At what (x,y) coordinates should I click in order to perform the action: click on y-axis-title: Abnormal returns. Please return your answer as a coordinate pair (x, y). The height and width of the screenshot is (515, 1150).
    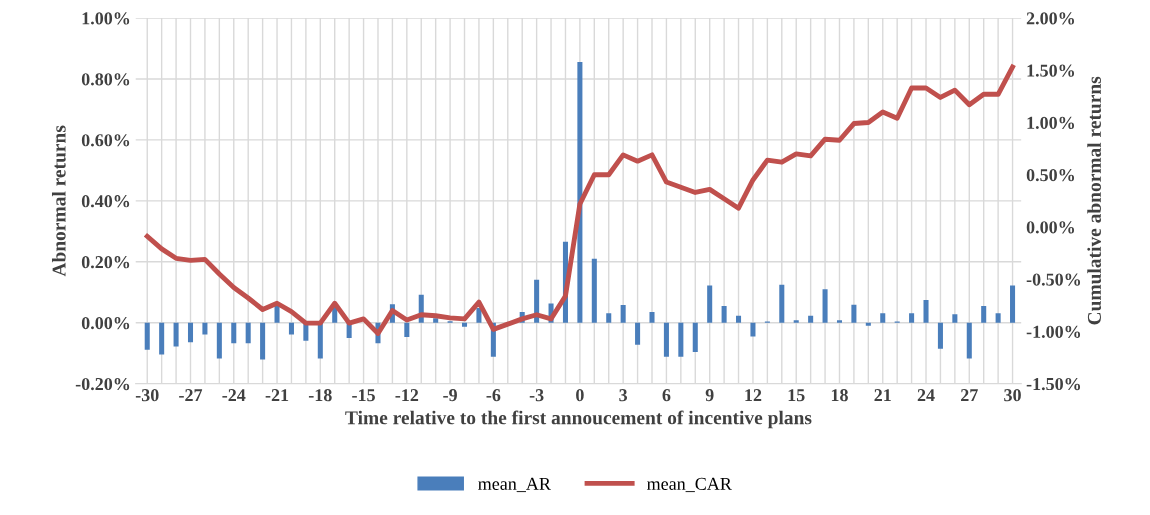
    Looking at the image, I should click on (58, 201).